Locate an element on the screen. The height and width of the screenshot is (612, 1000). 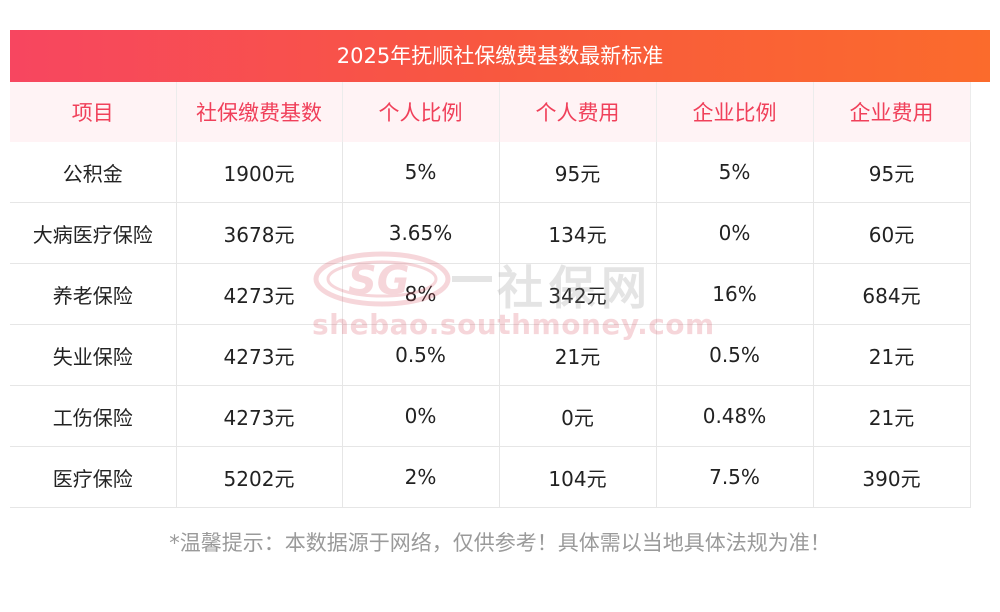
cell-personal-fee: 342元 is located at coordinates (578, 294).